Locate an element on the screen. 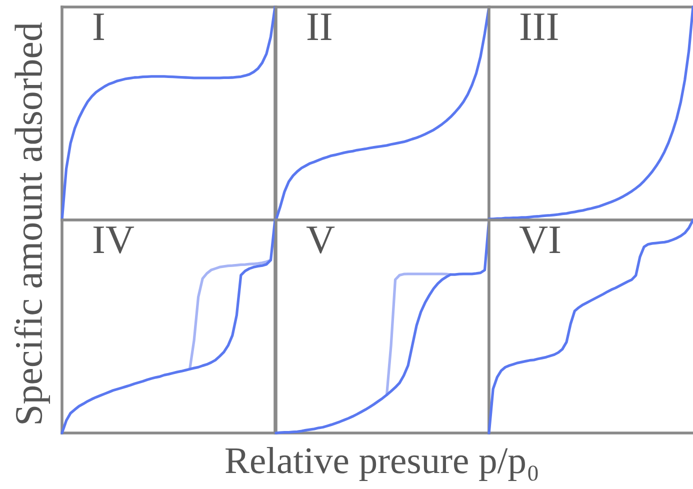 The width and height of the screenshot is (693, 489). y-axis-title: Specific amount adsorbed is located at coordinates (32, 223).